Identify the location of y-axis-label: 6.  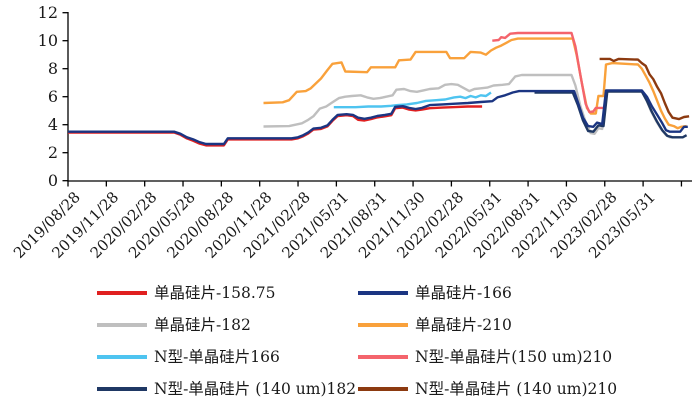
(53, 96).